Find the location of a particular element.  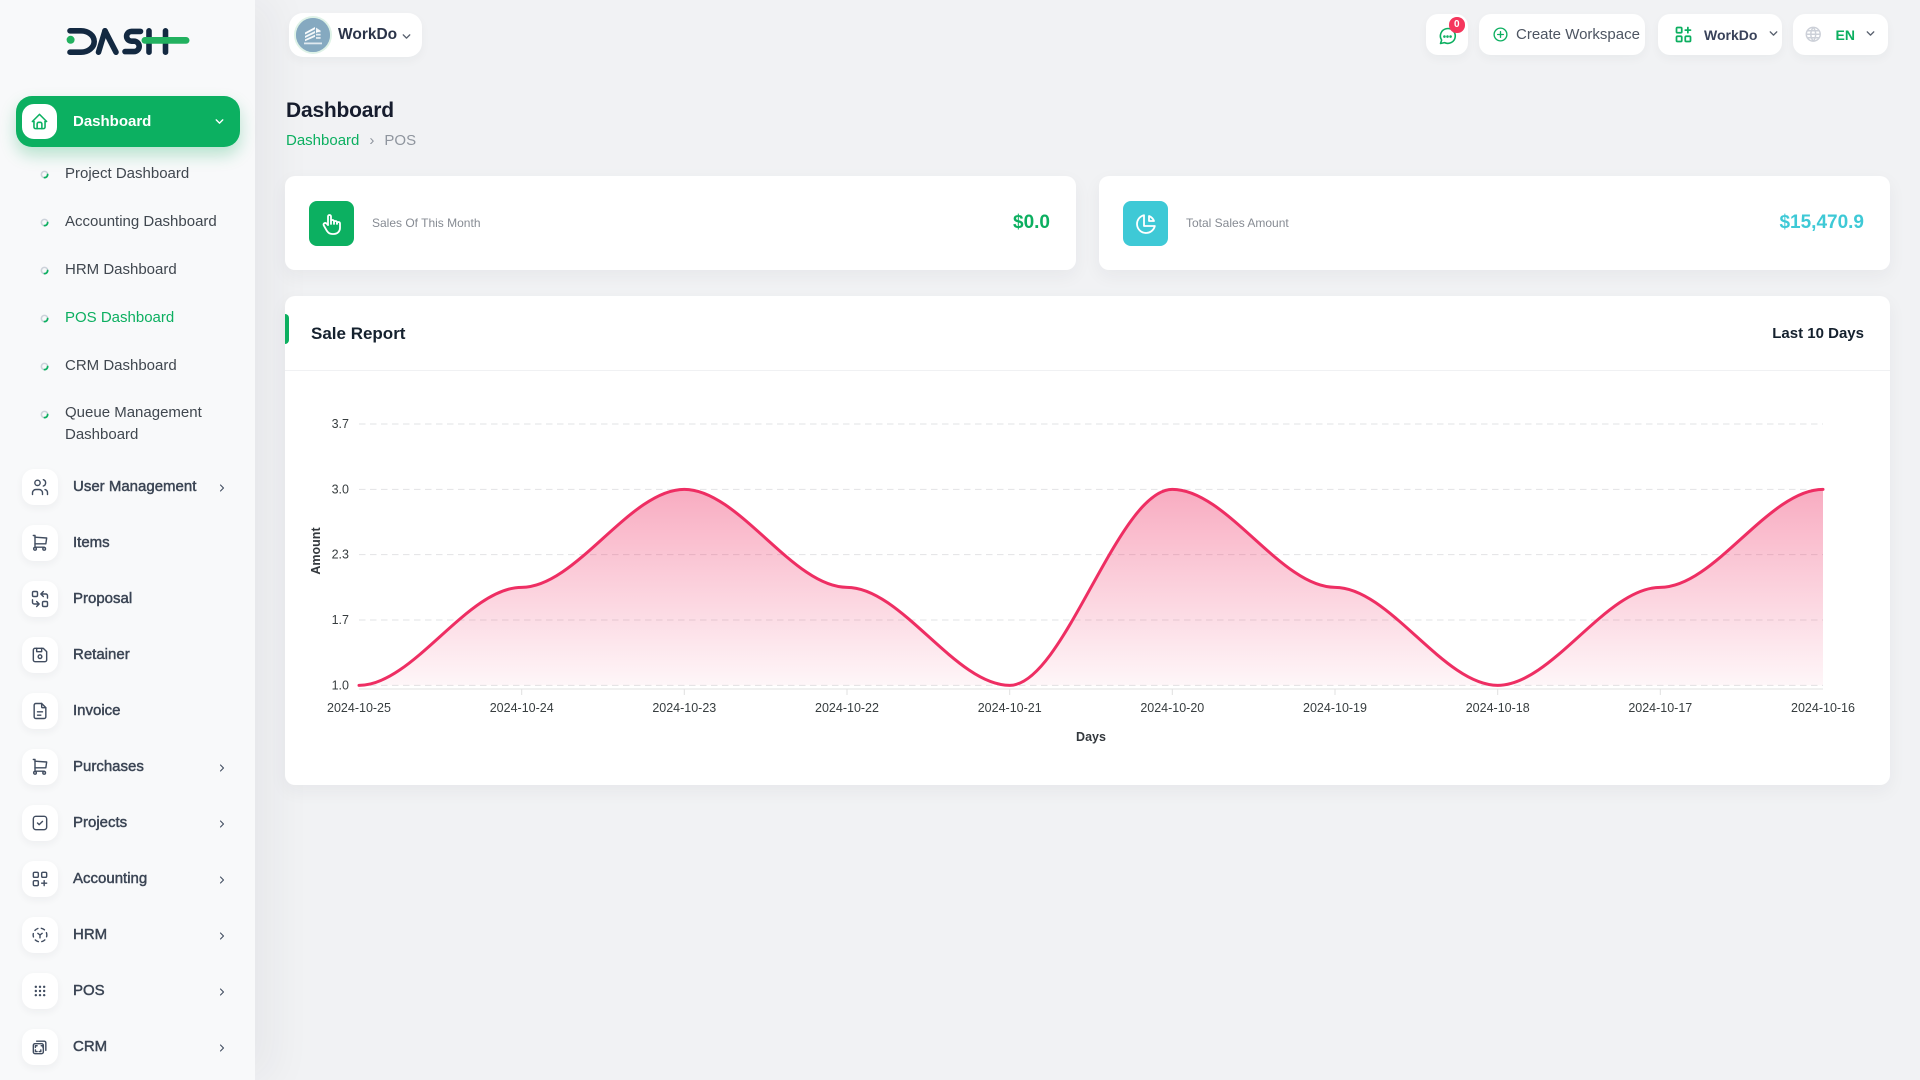

svg-text: 2024-10-21 is located at coordinates (1010, 708).